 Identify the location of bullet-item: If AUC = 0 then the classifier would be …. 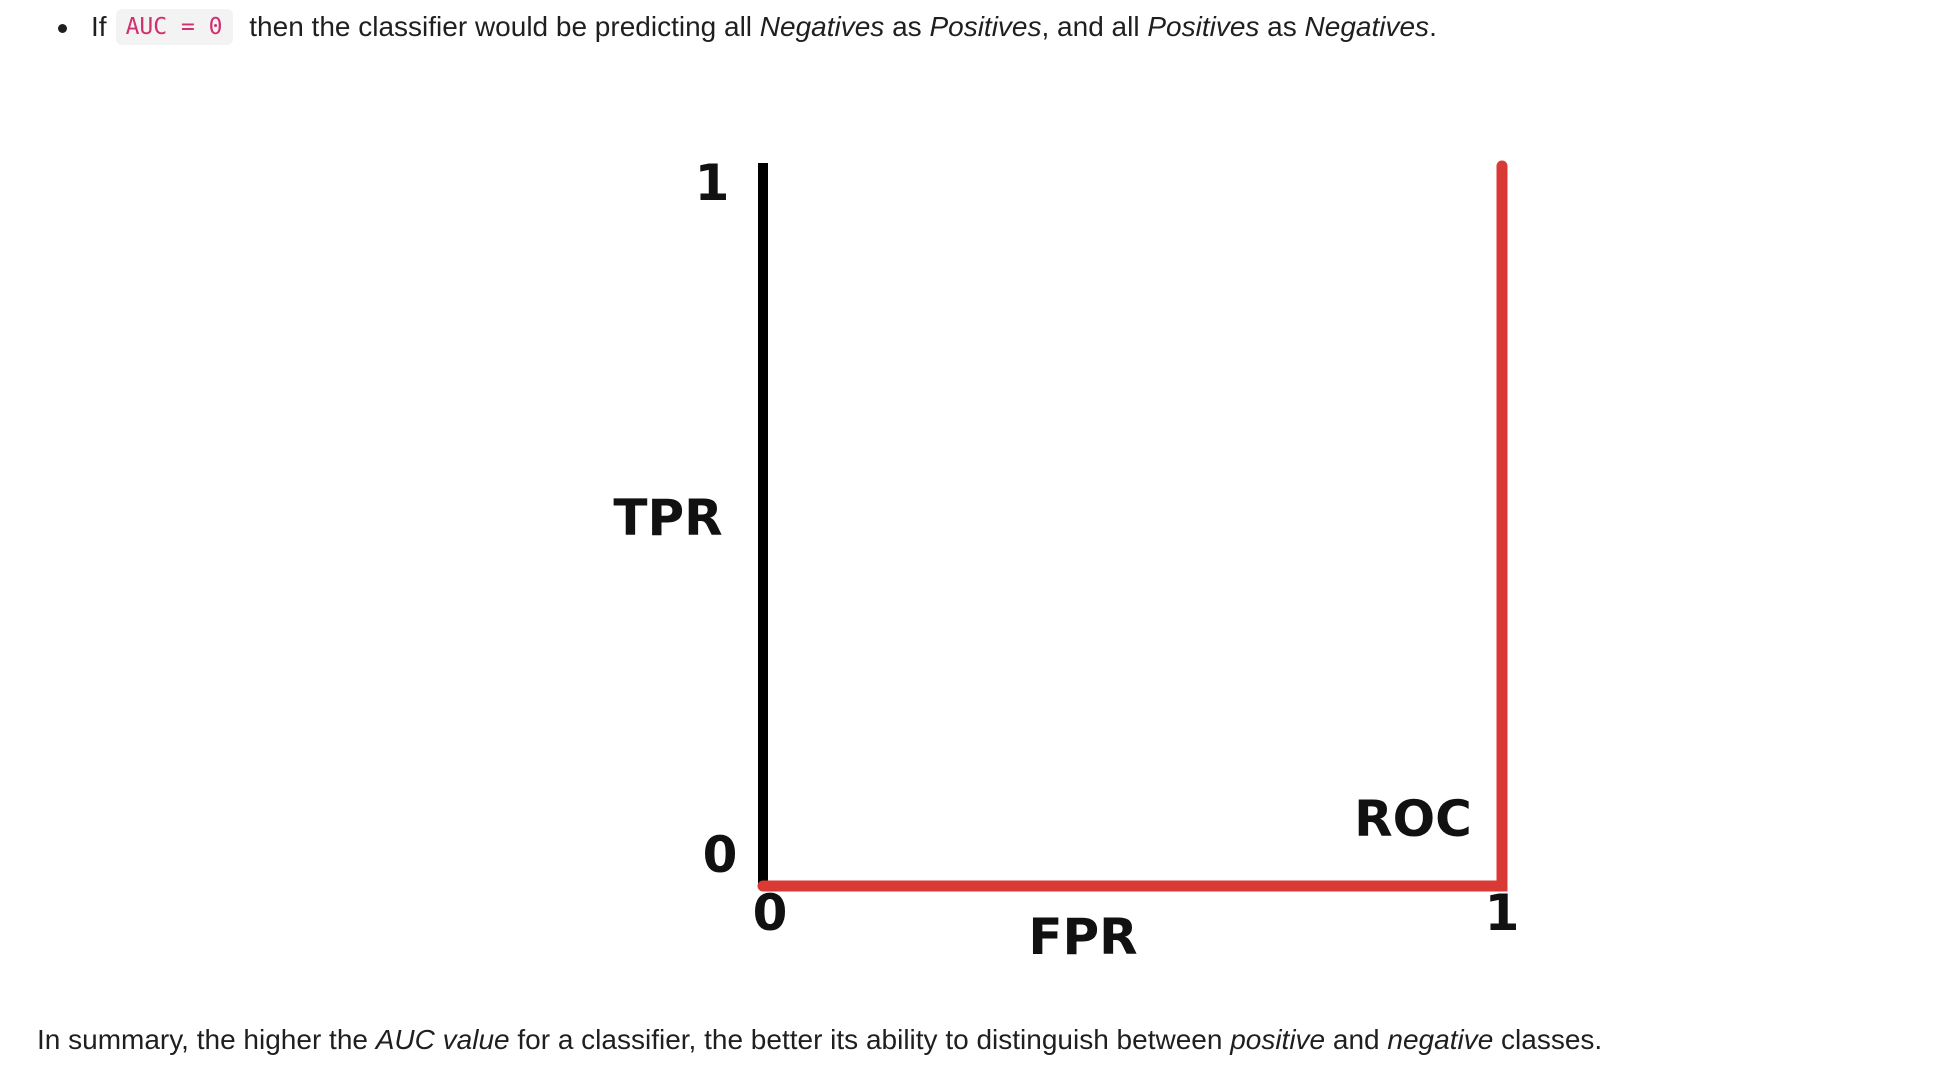
(747, 27).